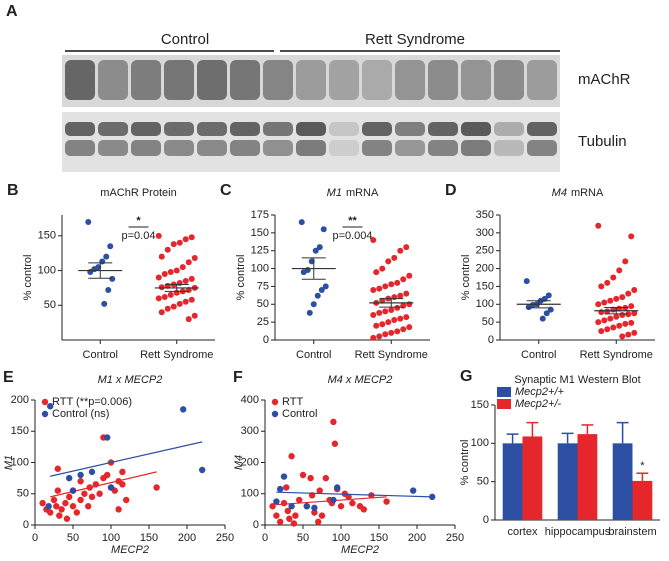 This screenshot has height=561, width=669. Describe the element at coordinates (149, 538) in the screenshot. I see `x-tick-label: 150` at that location.